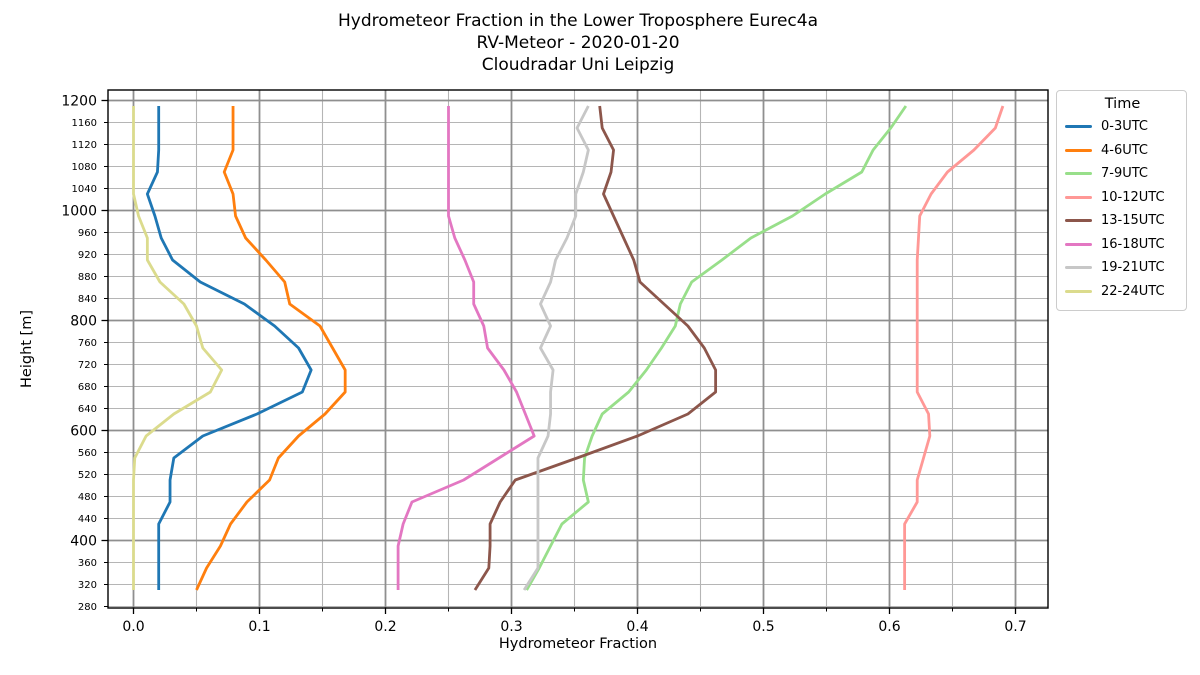 The image size is (1200, 675). What do you see at coordinates (466, 348) in the screenshot?
I see `series-line-16-18utc` at bounding box center [466, 348].